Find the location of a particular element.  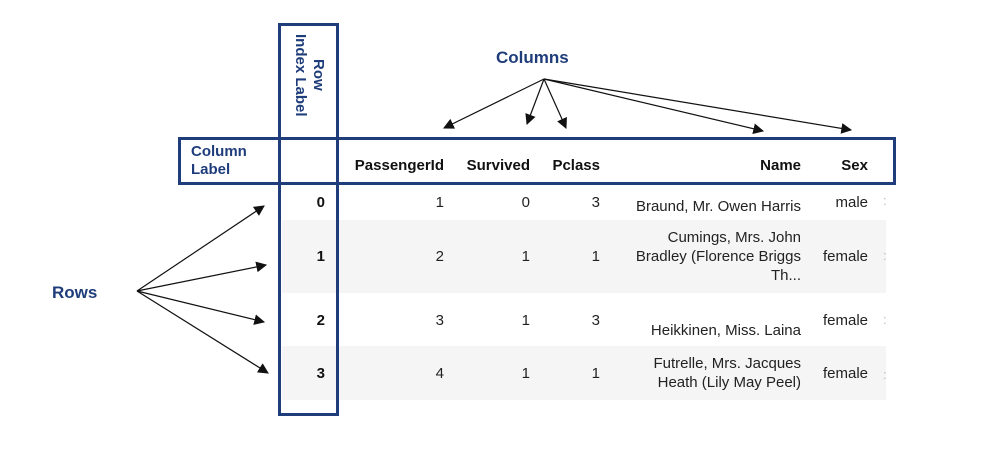

arrow-columns-to-pclass is located at coordinates (555, 103).